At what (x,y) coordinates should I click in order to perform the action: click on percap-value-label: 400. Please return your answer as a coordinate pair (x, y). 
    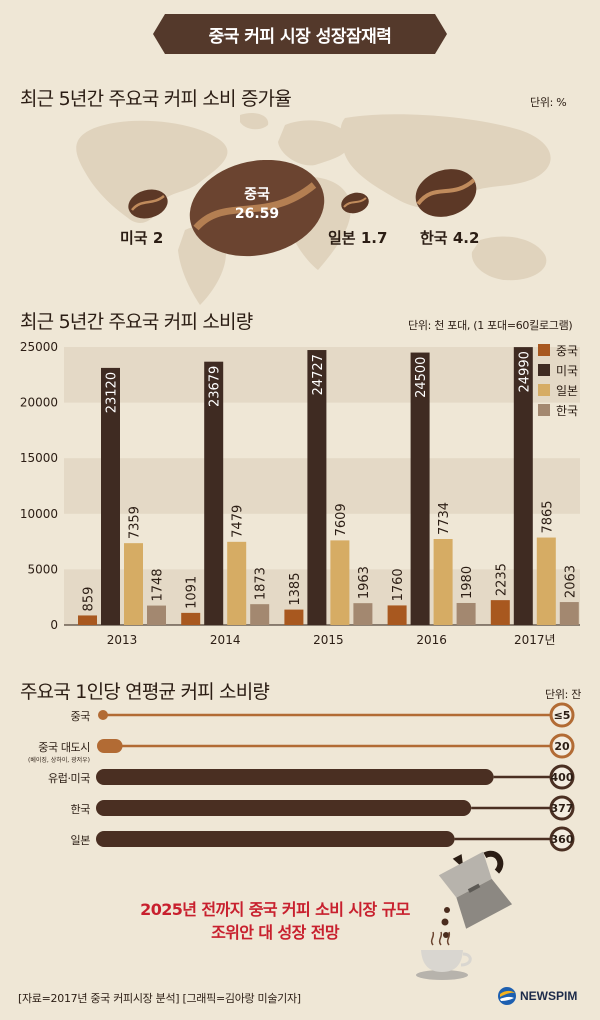
    Looking at the image, I should click on (562, 777).